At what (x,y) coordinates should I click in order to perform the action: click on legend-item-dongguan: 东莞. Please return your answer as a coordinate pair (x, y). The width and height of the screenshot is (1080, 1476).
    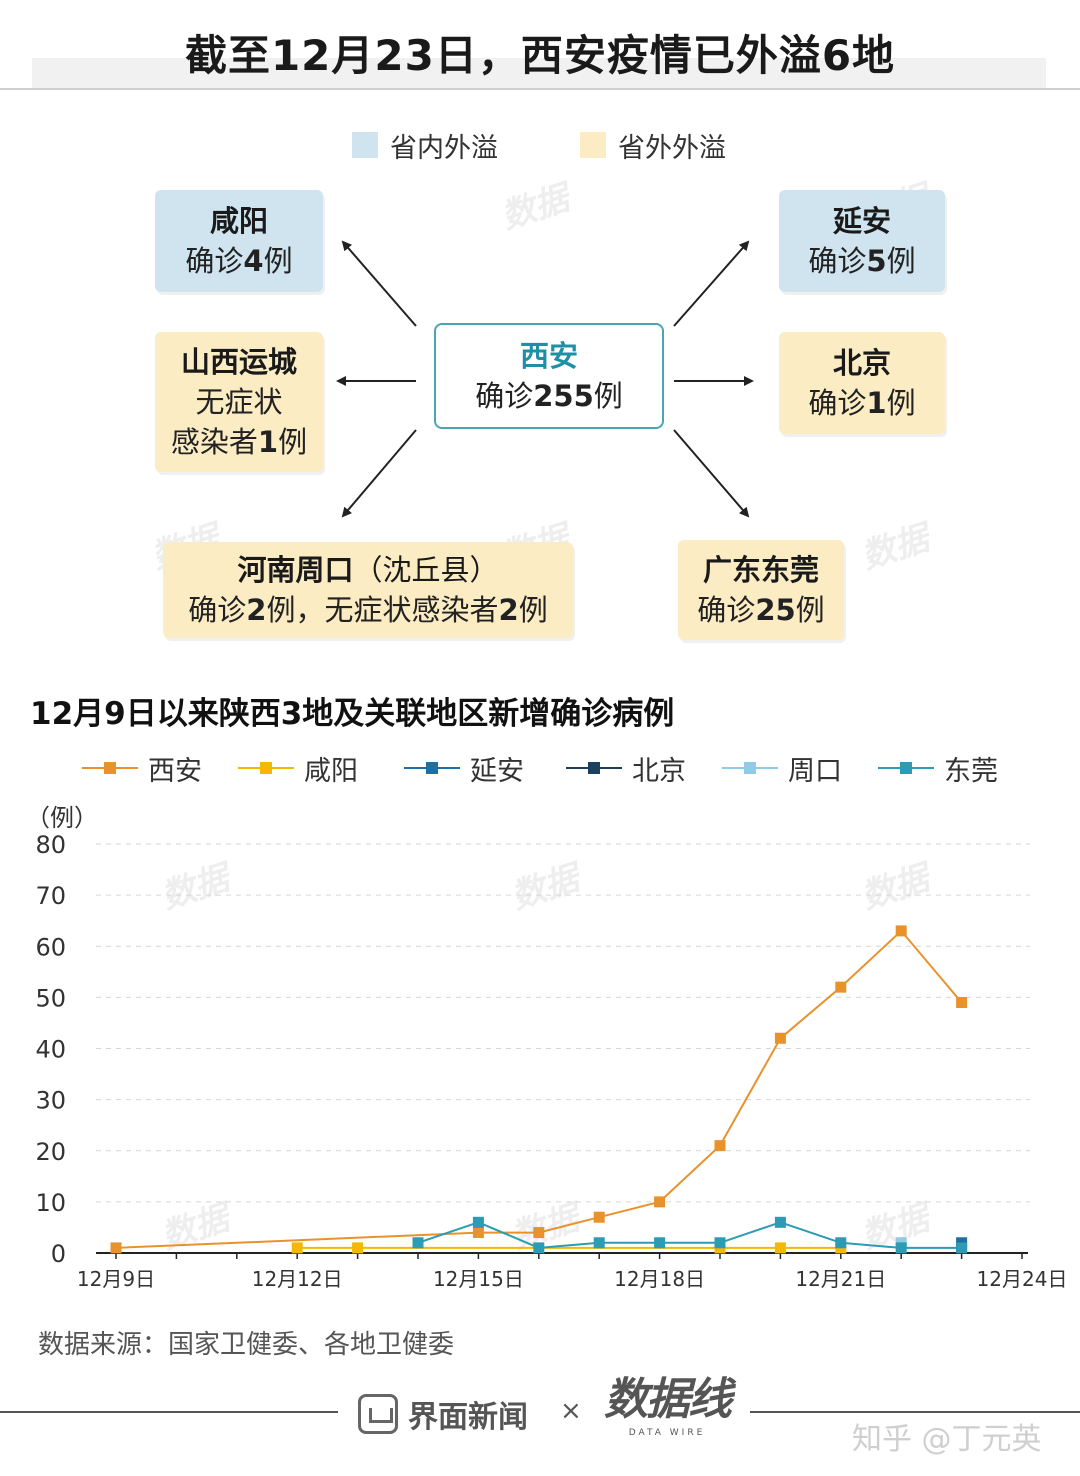
    Looking at the image, I should click on (938, 768).